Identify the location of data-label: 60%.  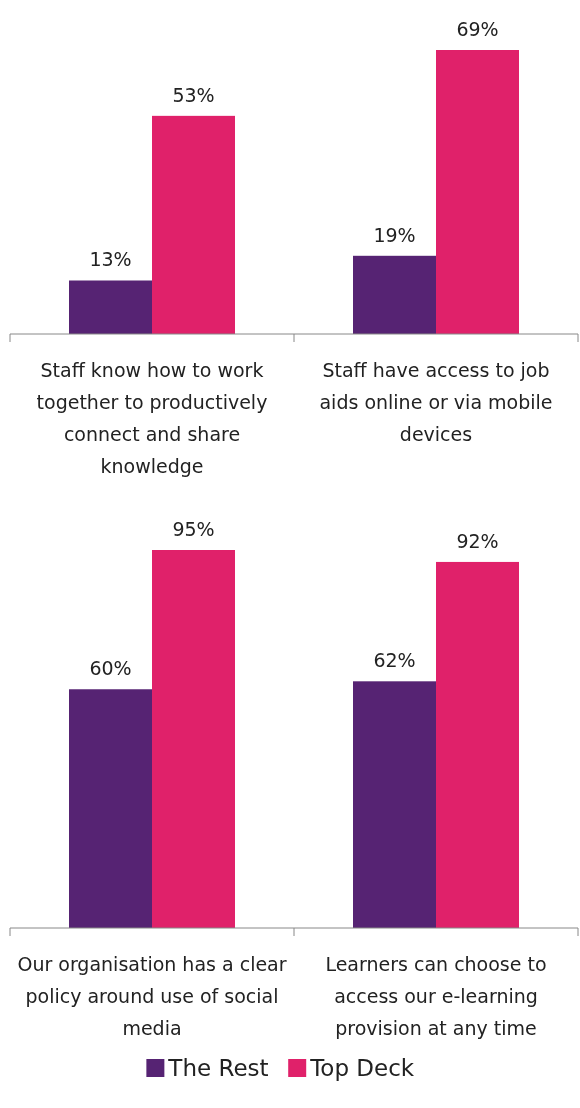
(110, 668).